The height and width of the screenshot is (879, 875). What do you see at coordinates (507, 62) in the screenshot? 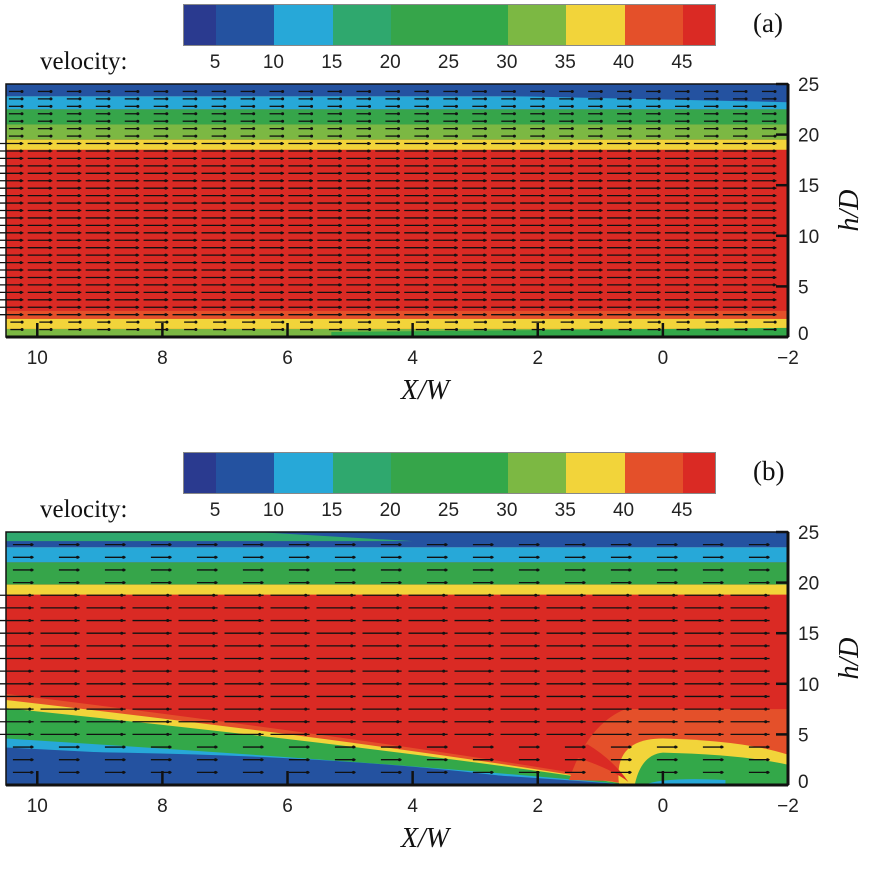
I see `colorbar-tick-label: 30` at bounding box center [507, 62].